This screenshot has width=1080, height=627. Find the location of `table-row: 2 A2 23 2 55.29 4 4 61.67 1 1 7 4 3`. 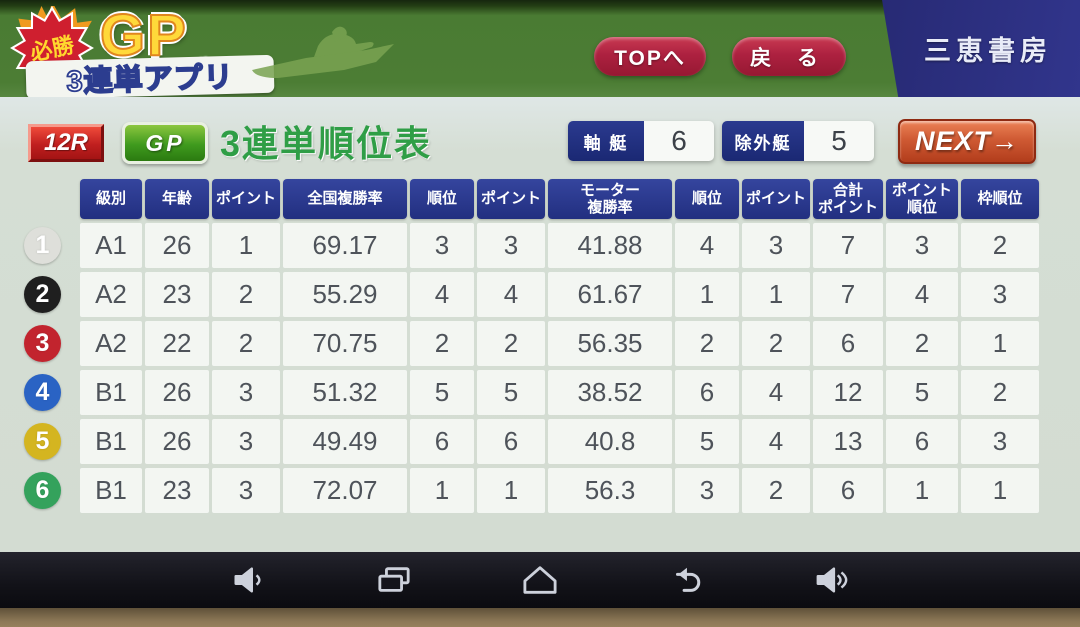

table-row: 2 A2 23 2 55.29 4 4 61.67 1 1 7 4 3 is located at coordinates (540, 294).